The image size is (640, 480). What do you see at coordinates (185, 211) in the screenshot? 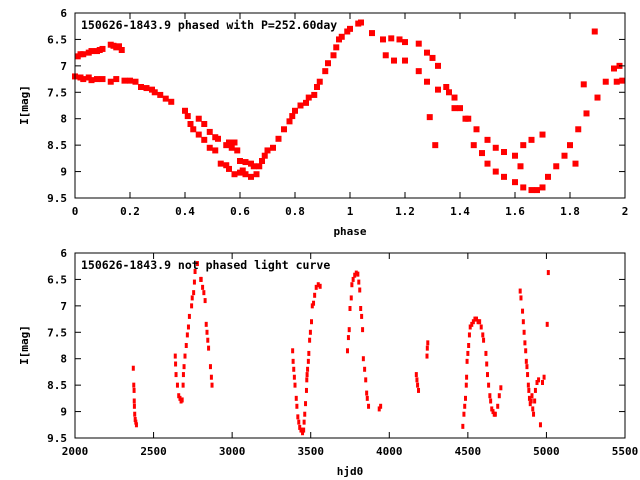
I see `x-tick-label: 0.4` at bounding box center [185, 211].